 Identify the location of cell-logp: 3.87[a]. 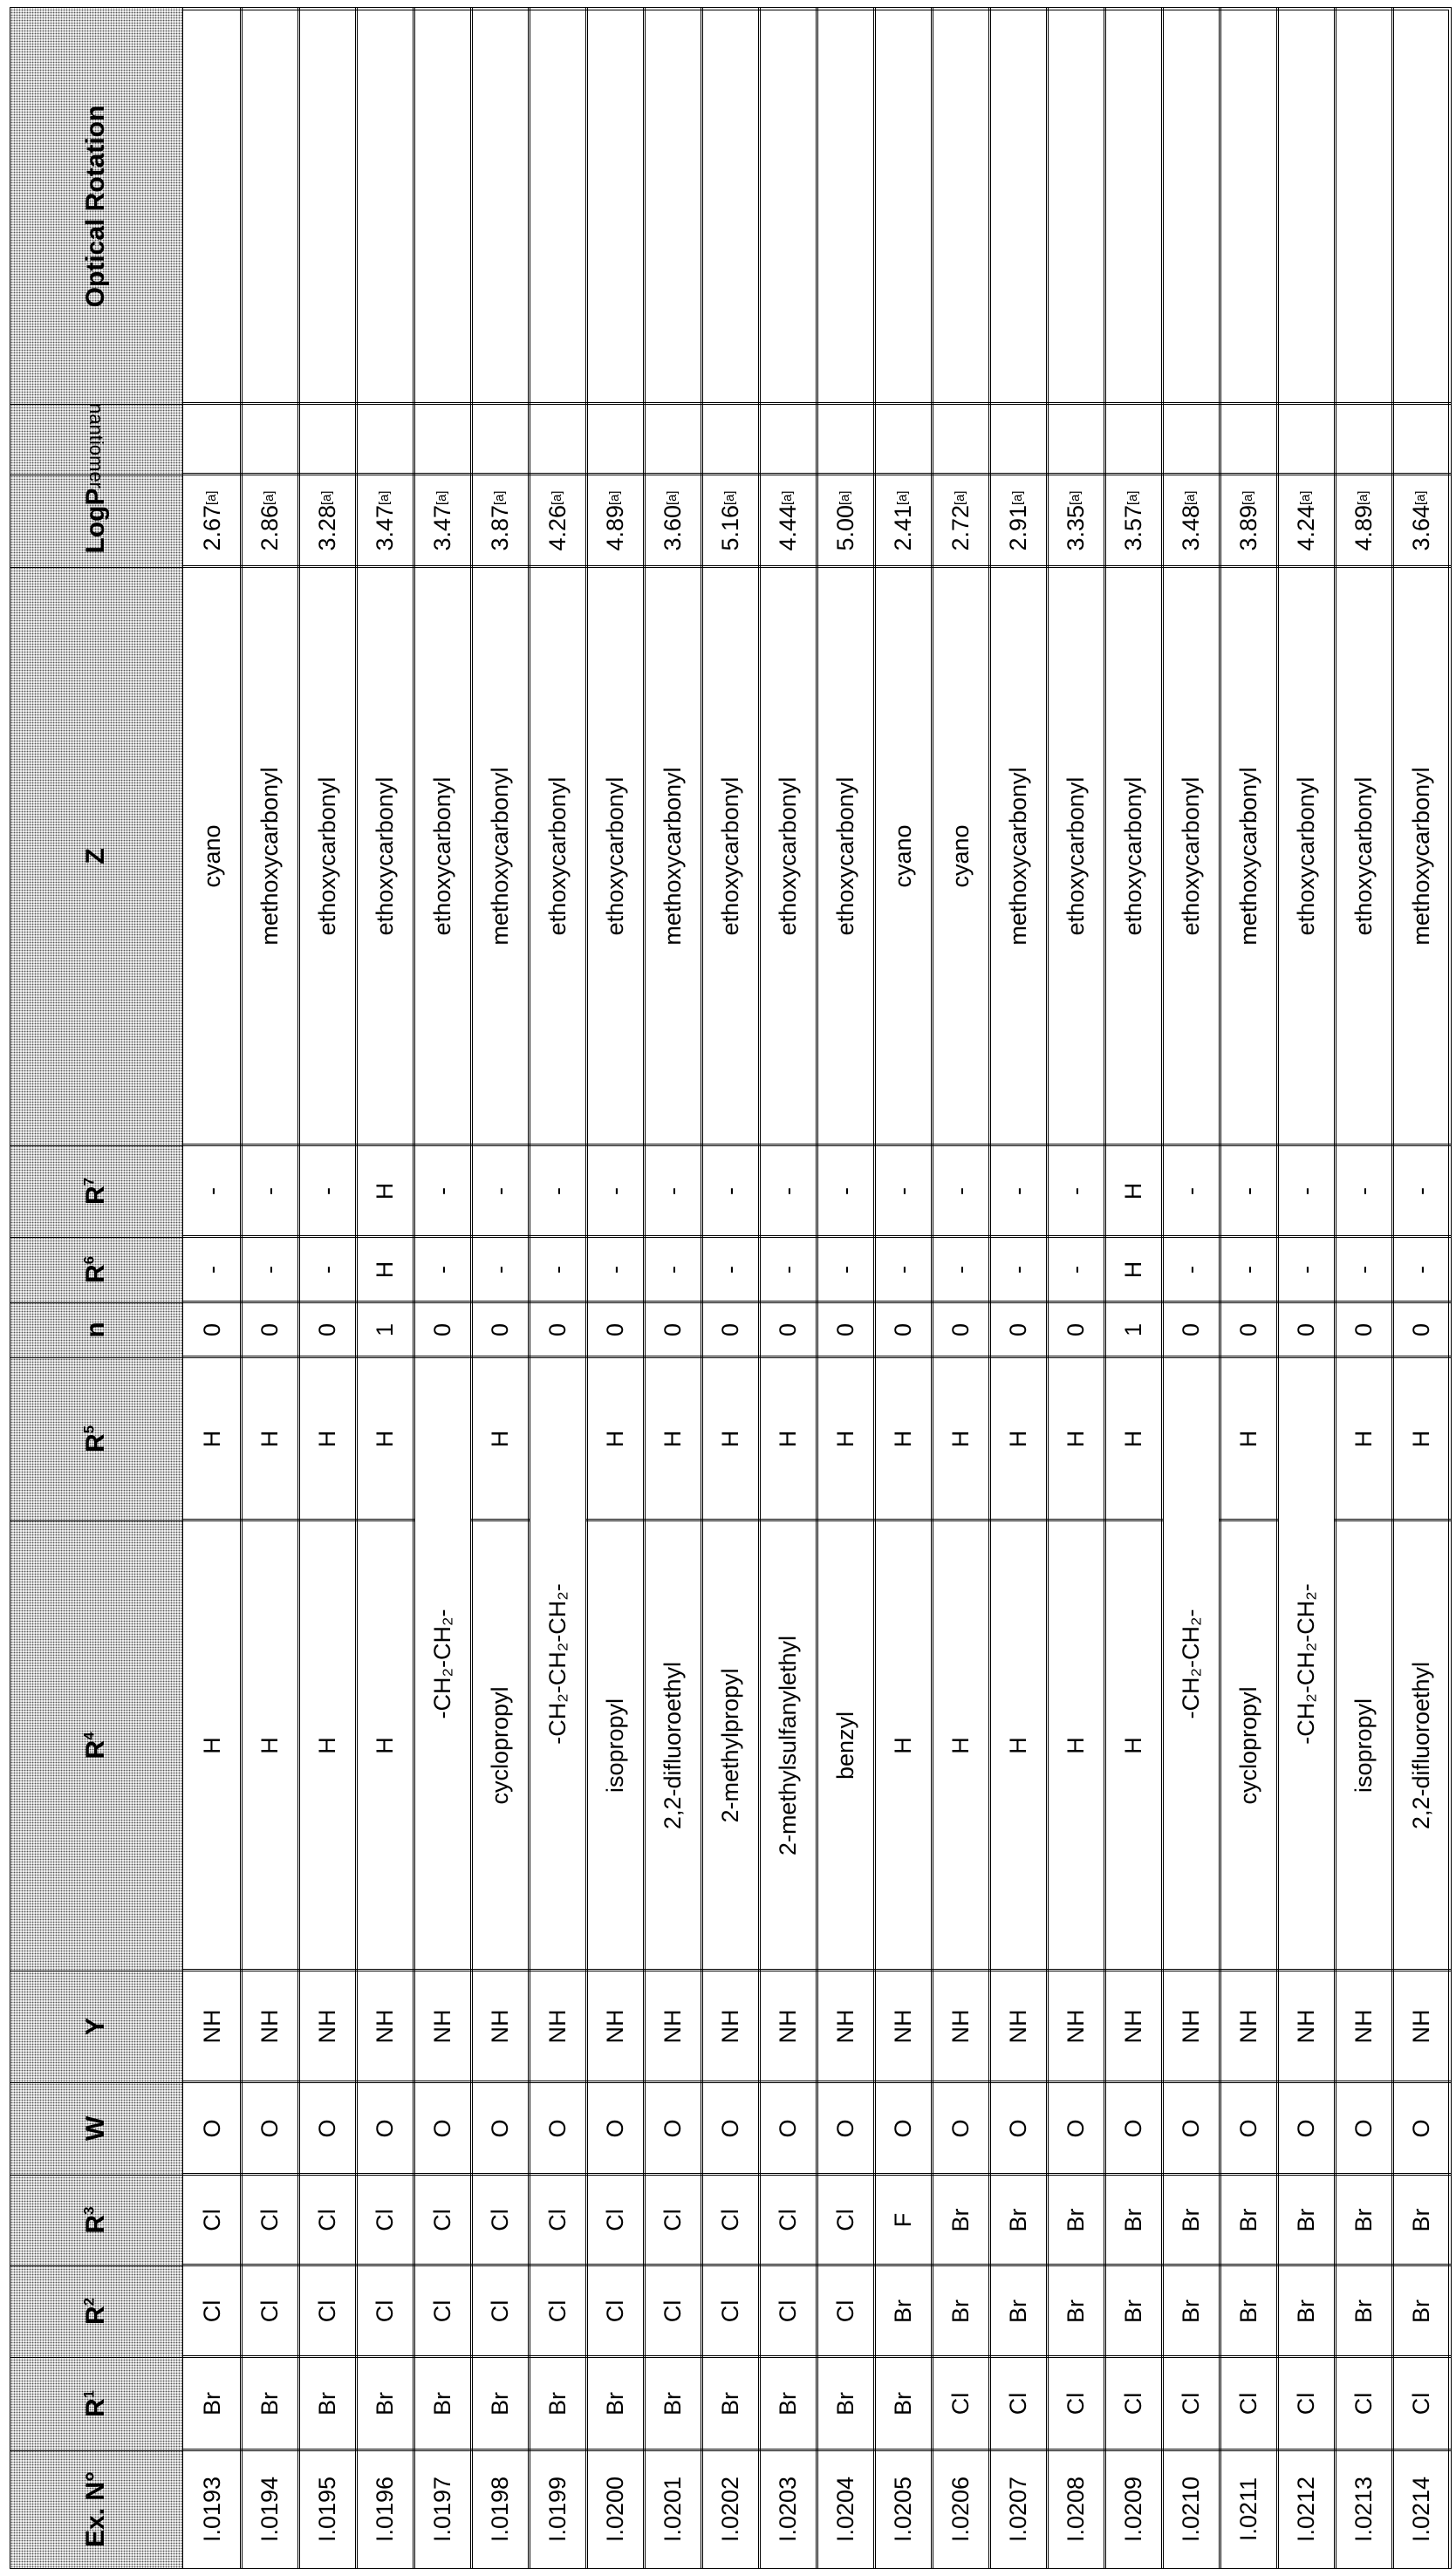
(500, 521).